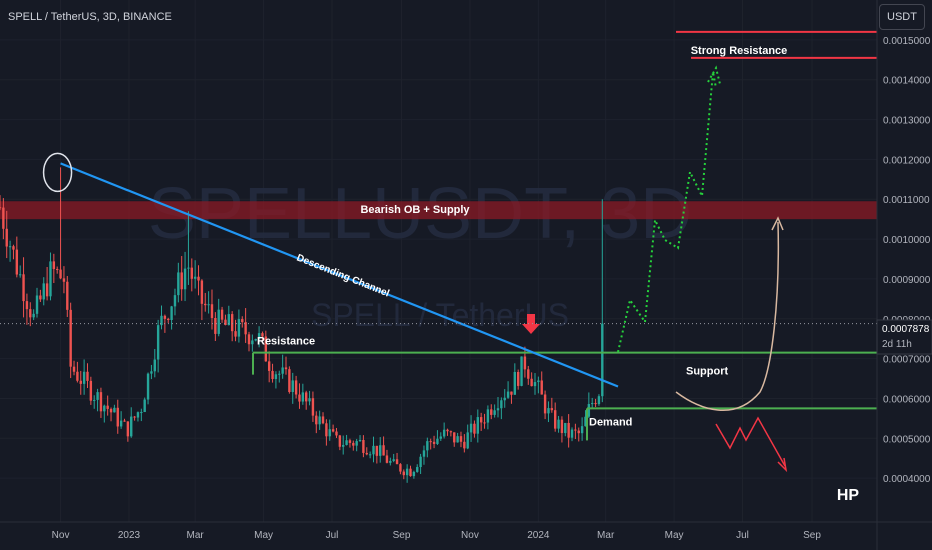 Image resolution: width=932 pixels, height=550 pixels. Describe the element at coordinates (777, 223) in the screenshot. I see `support-bounce-arrowhead` at that location.